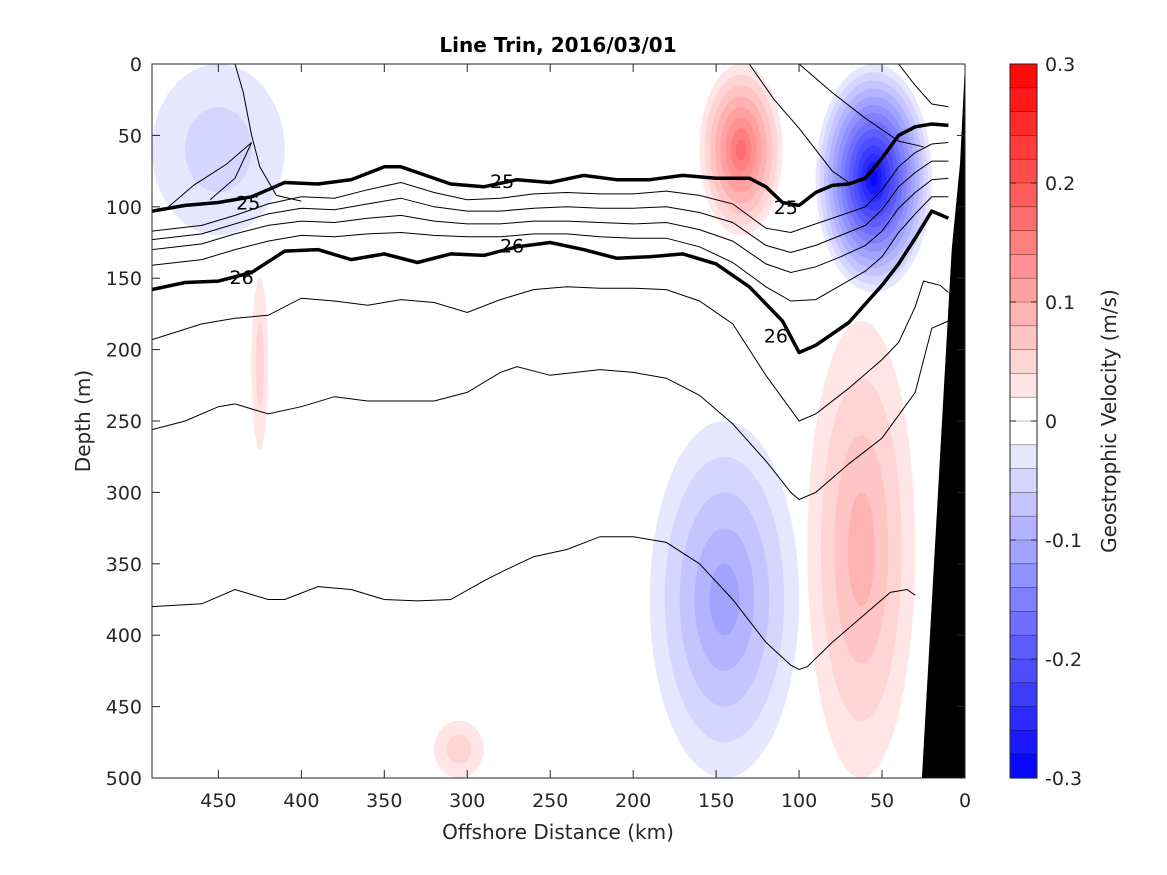  I want to click on x-tick-label: 0, so click(965, 801).